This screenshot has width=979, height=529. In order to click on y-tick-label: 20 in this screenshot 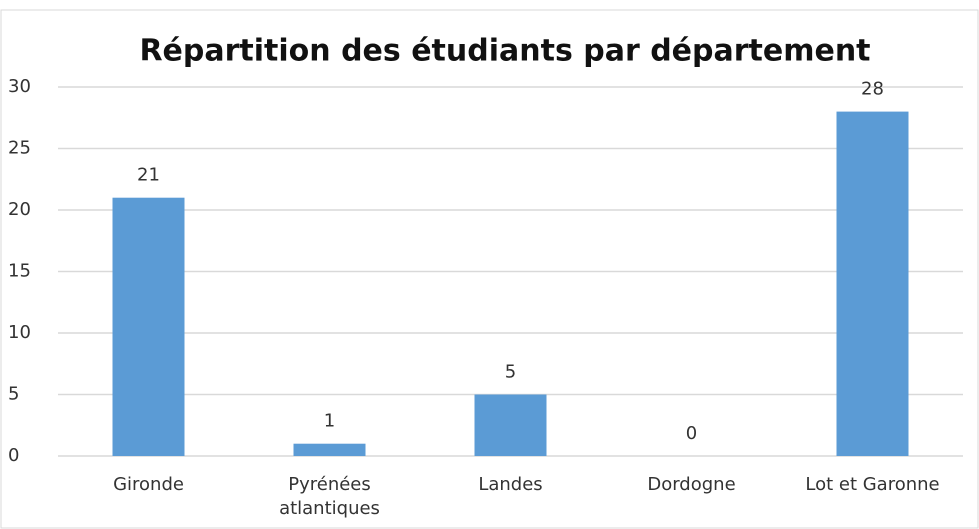, I will do `click(19, 209)`.